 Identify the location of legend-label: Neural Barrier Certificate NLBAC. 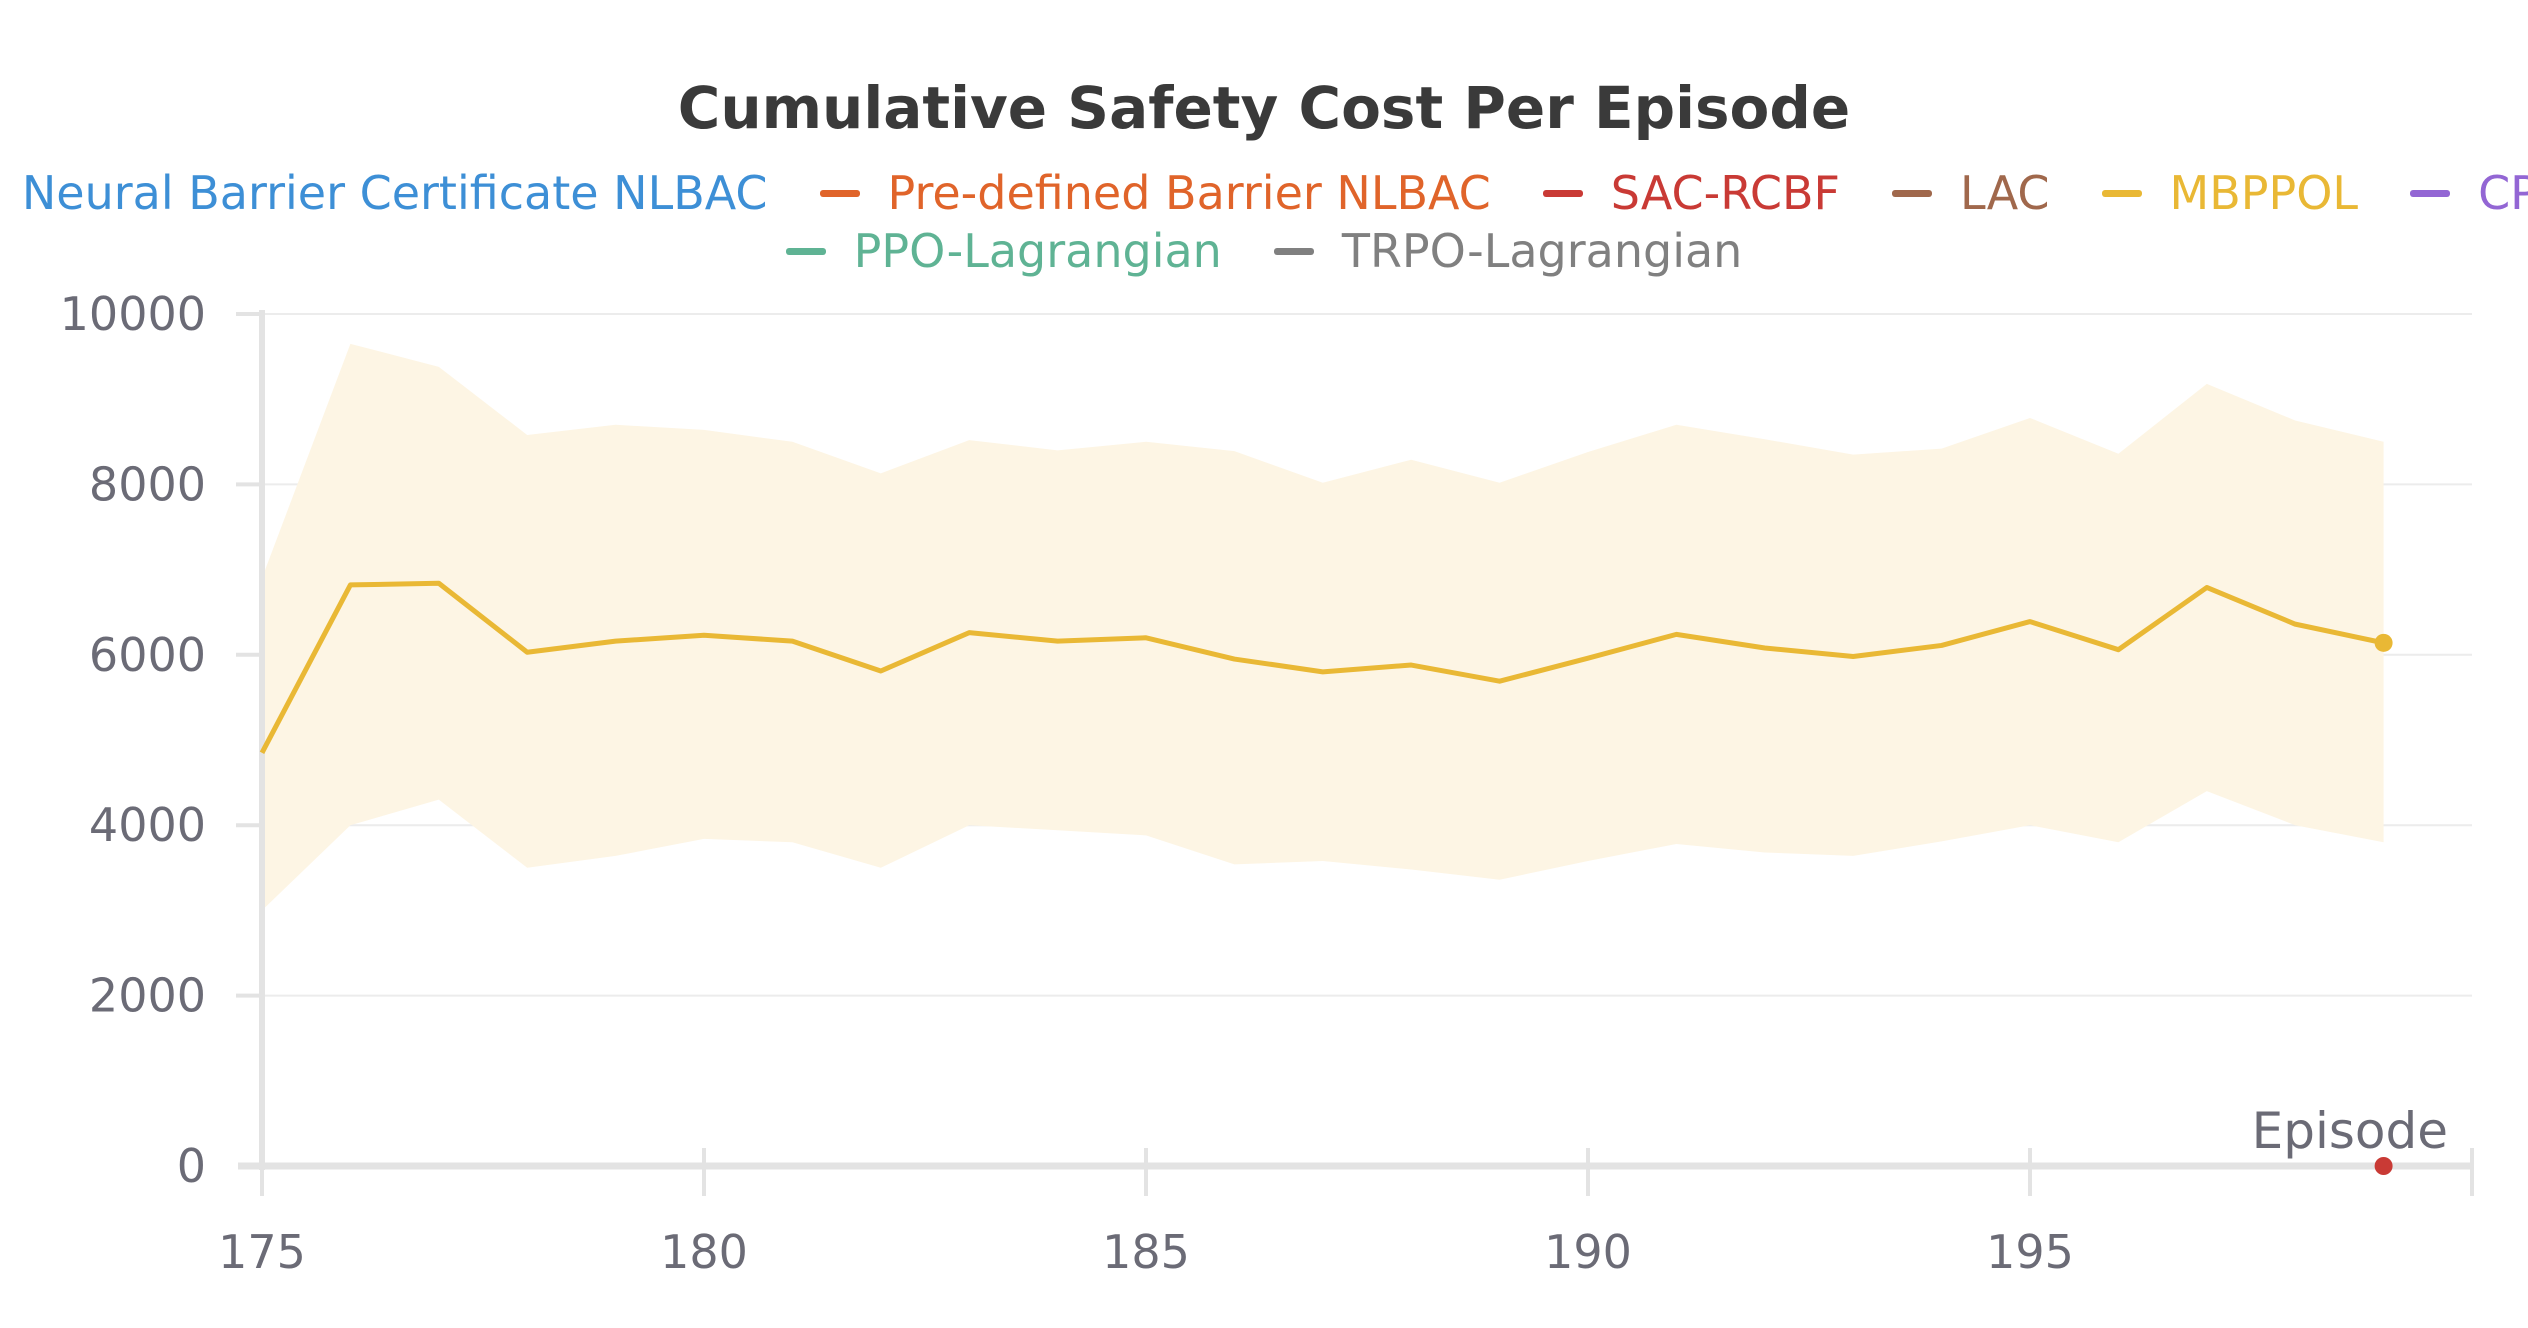
(394, 193).